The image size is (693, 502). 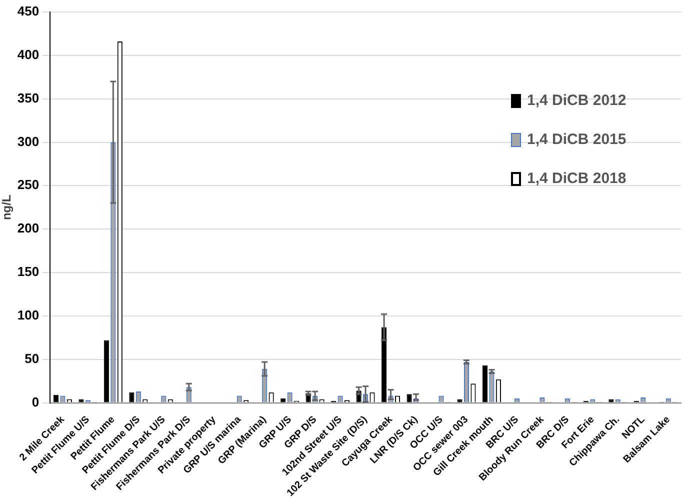 I want to click on y-tick-label: 0, so click(x=36, y=402).